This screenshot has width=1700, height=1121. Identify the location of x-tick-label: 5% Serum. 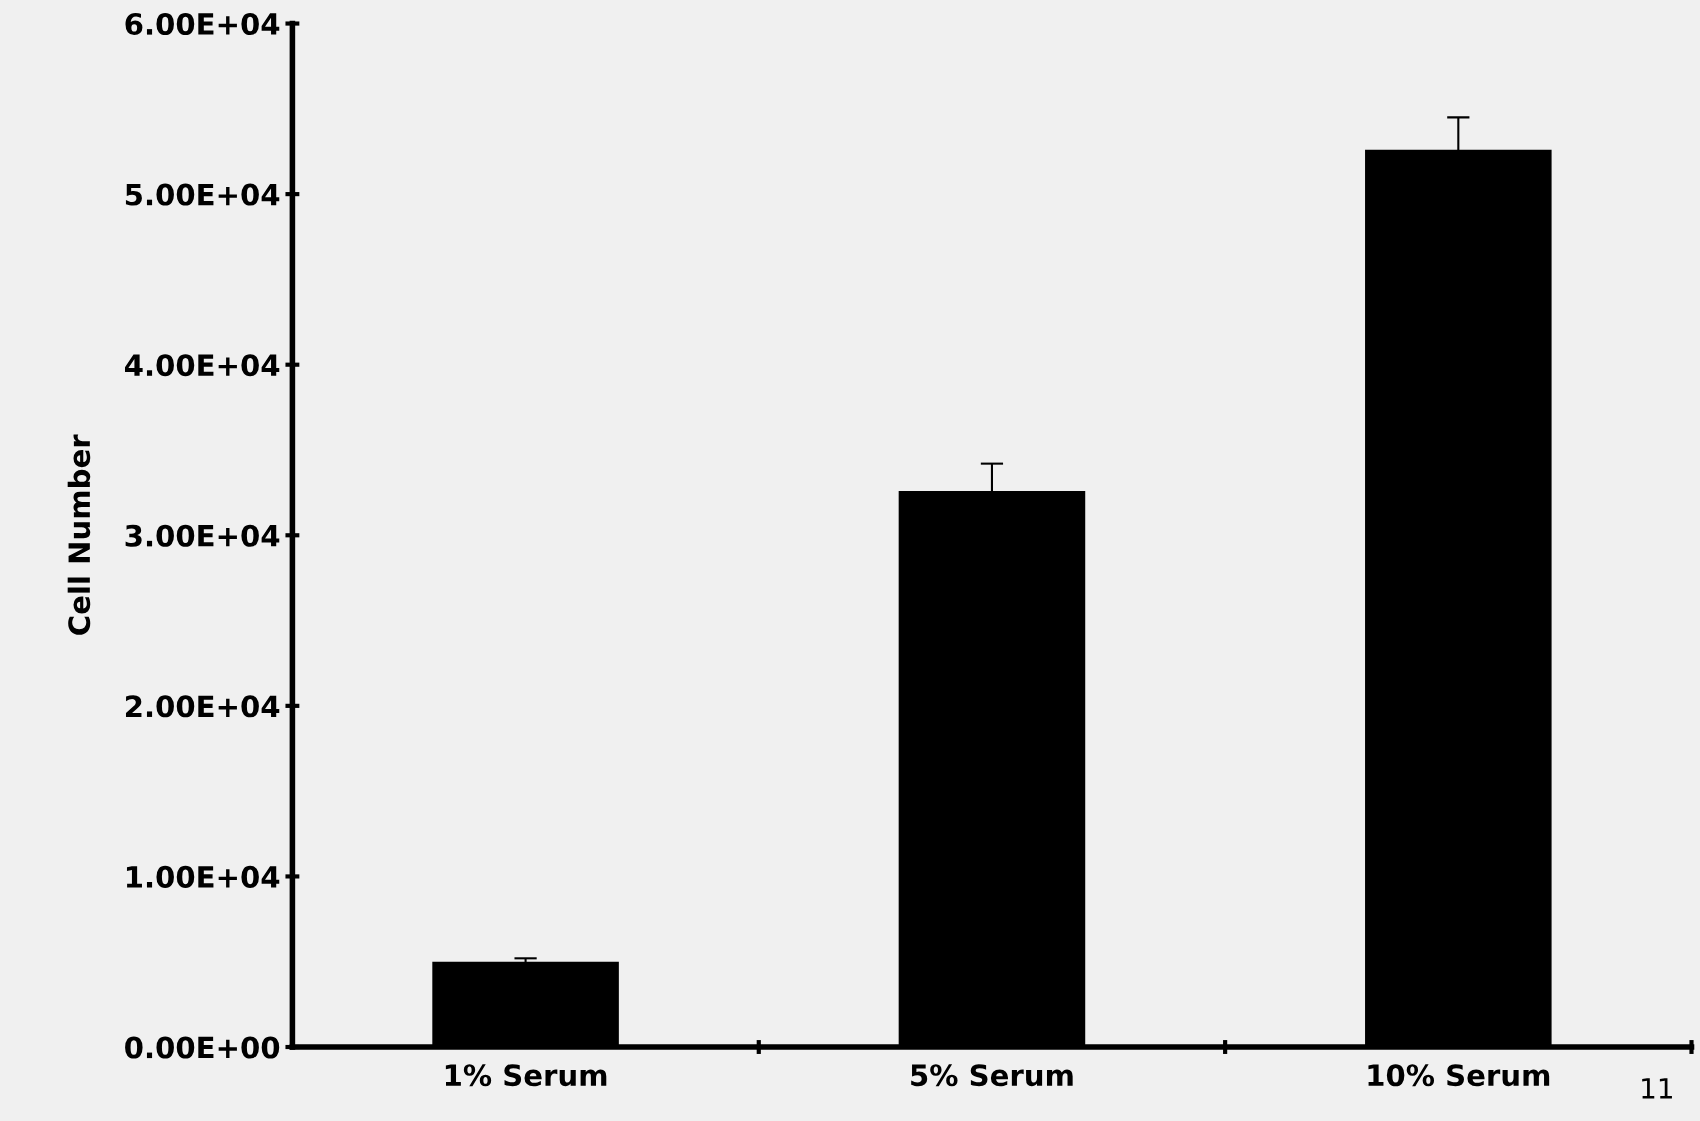
(992, 1075).